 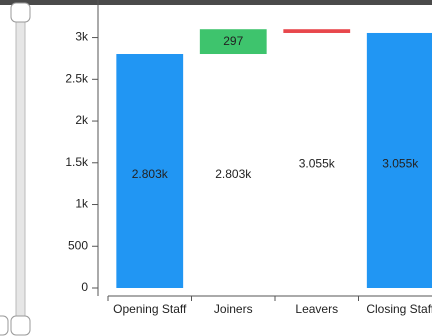 What do you see at coordinates (20, 168) in the screenshot?
I see `slider-track` at bounding box center [20, 168].